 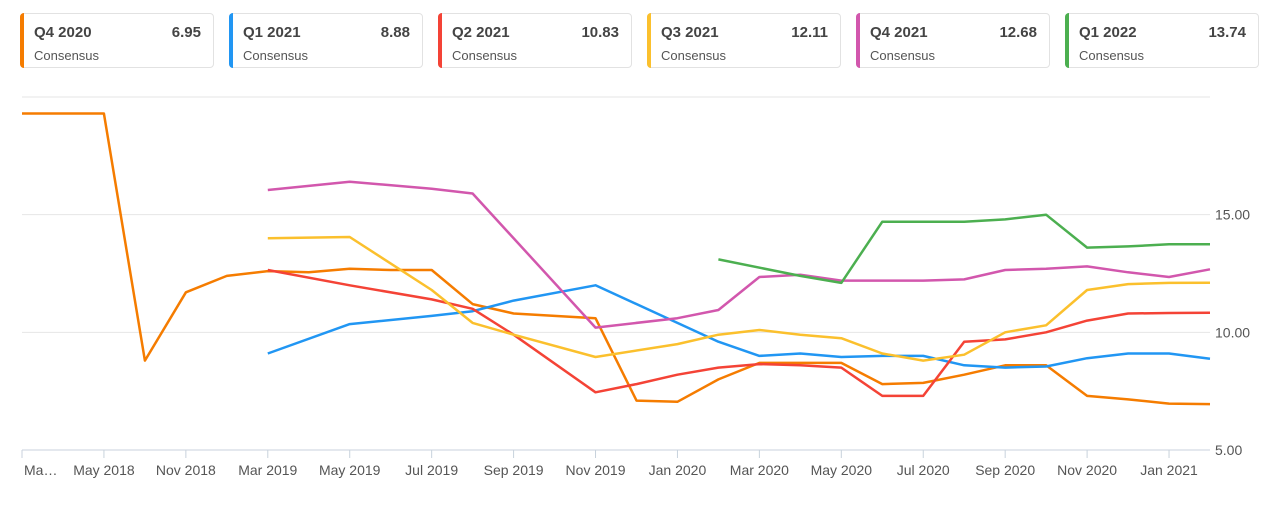 I want to click on consensus-card-0: Q4 2020 6.95 Consensus, so click(x=117, y=40).